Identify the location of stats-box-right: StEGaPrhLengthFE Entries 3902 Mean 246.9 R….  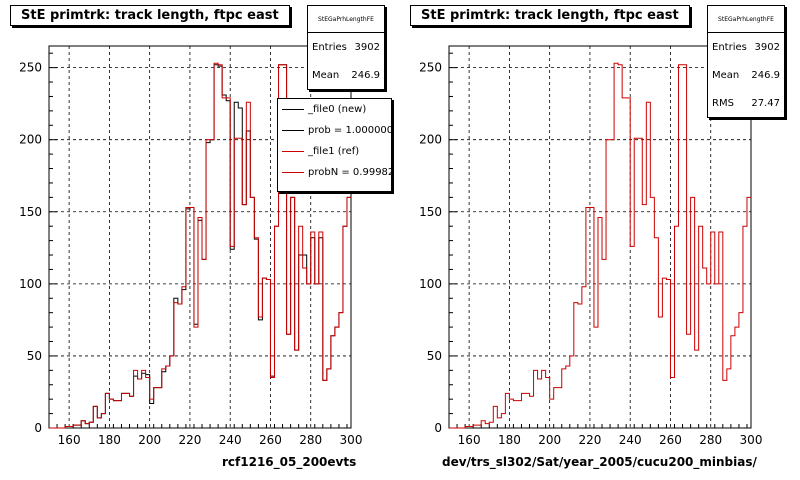
(746, 61).